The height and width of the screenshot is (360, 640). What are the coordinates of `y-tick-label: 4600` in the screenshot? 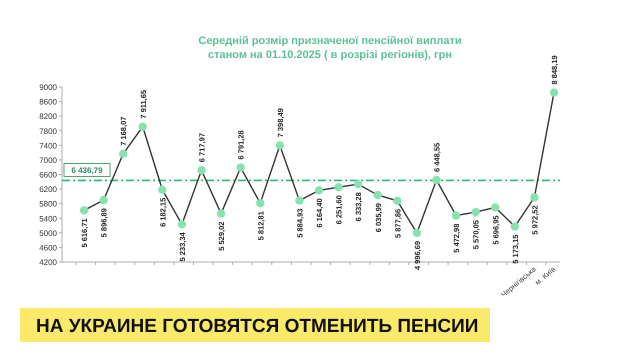 It's located at (48, 247).